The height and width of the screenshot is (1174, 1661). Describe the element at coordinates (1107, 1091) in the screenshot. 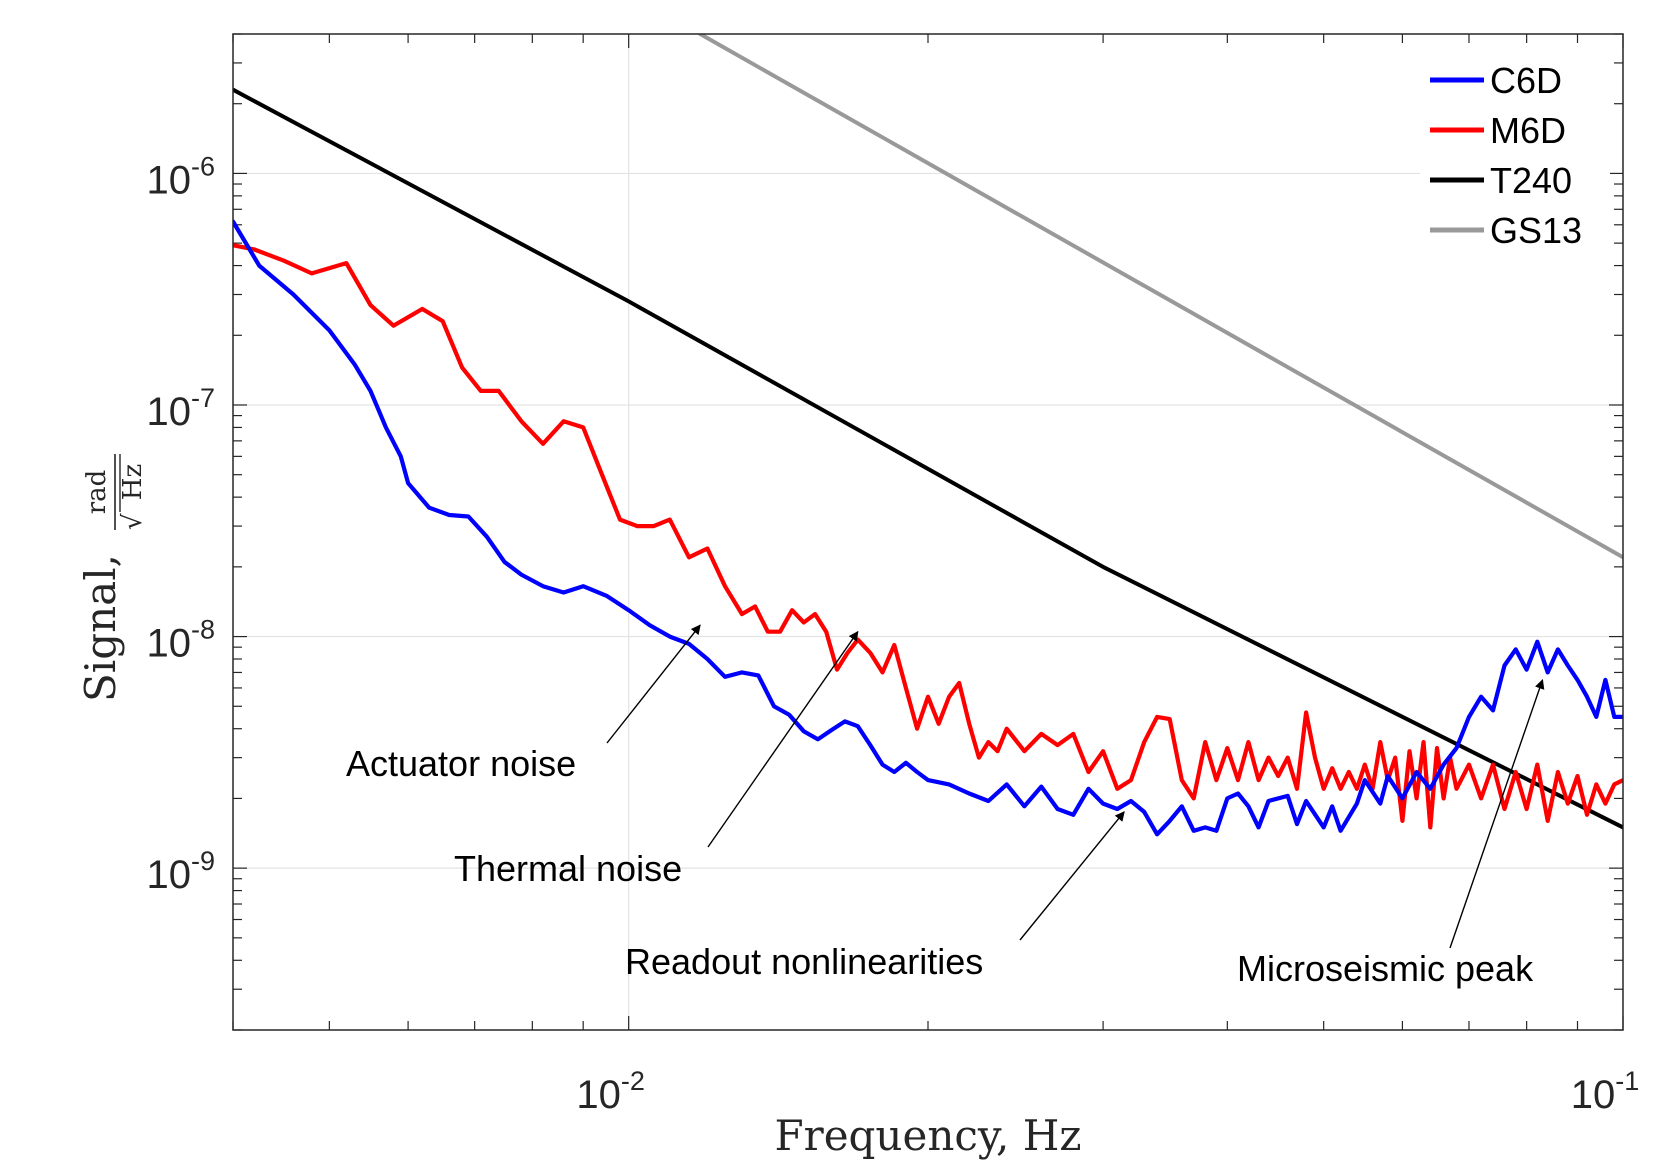

I see `x-tick-labels: 10⁻² 10⁻¹` at that location.